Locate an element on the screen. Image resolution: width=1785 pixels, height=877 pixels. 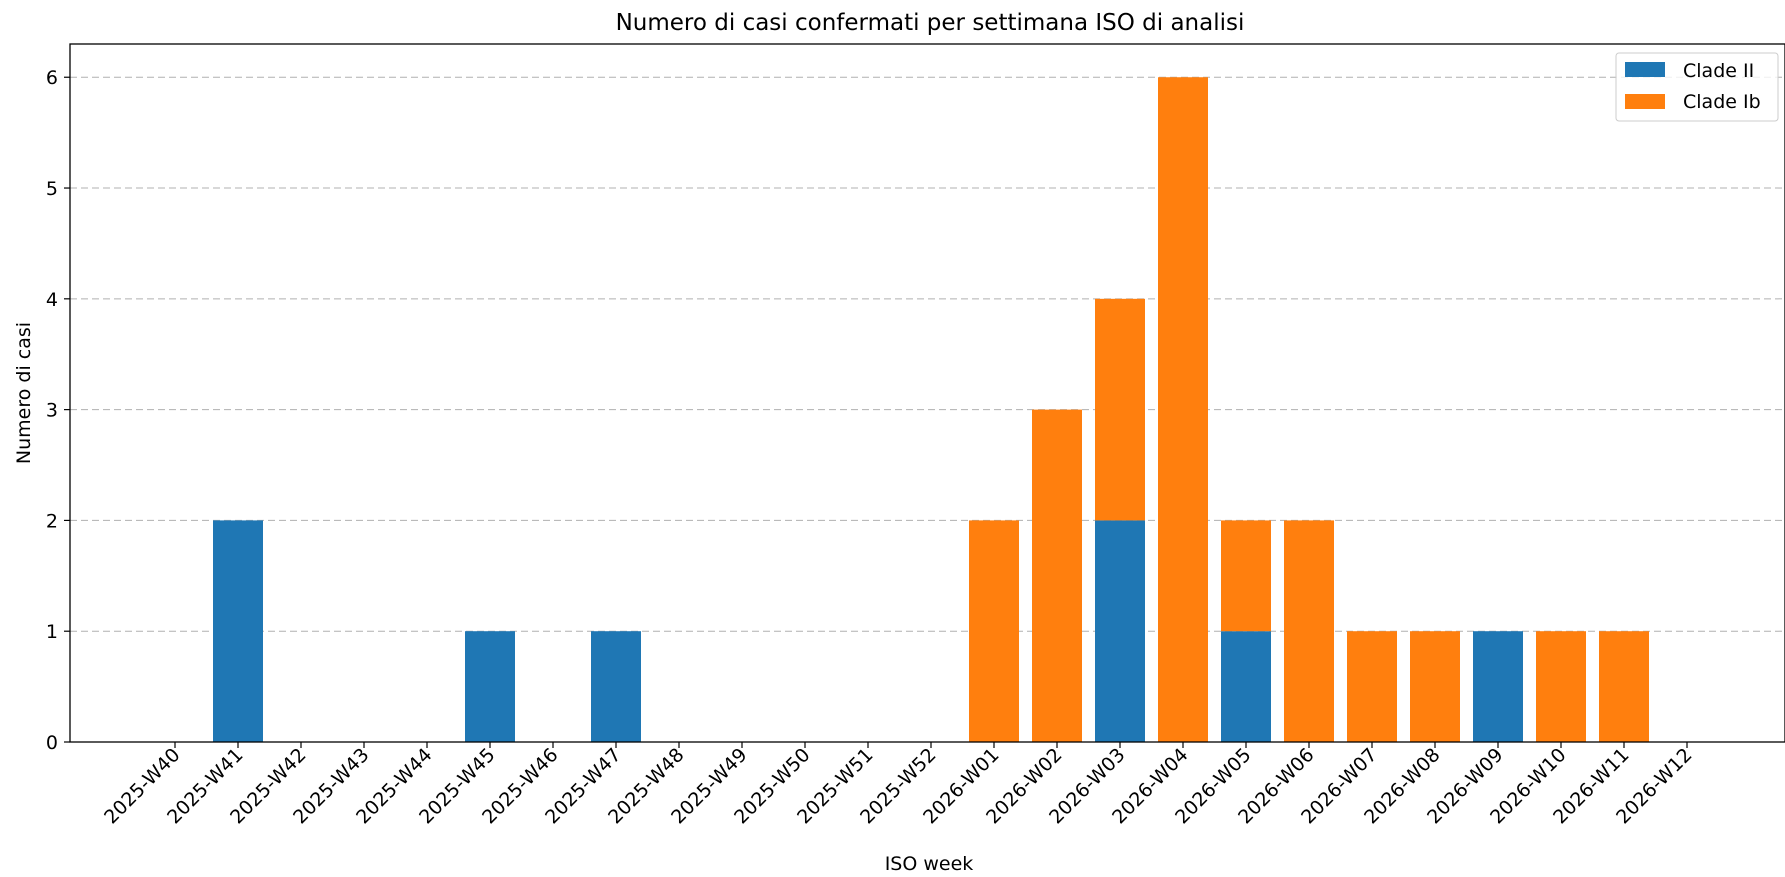
bar-clade-ii-2025-w45 is located at coordinates (490, 686).